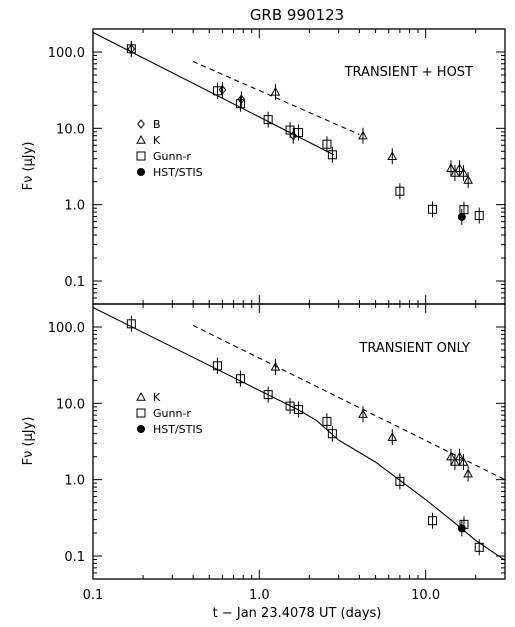  Describe the element at coordinates (93, 595) in the screenshot. I see `x-tick-label: 0.1` at that location.